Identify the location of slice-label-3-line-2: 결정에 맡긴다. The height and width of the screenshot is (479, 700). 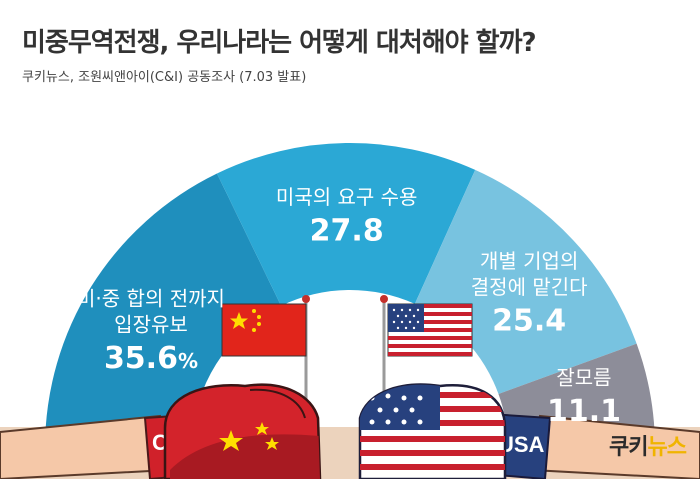
(529, 287).